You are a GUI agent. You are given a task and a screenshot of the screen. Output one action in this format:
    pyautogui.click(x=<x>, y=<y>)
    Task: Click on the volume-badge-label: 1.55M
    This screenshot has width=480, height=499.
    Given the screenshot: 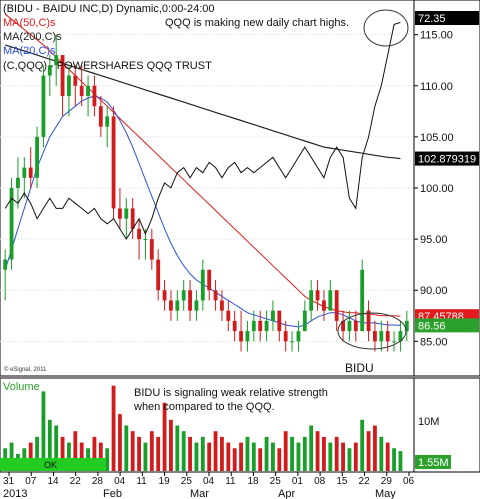 What is the action you would take?
    pyautogui.click(x=433, y=463)
    